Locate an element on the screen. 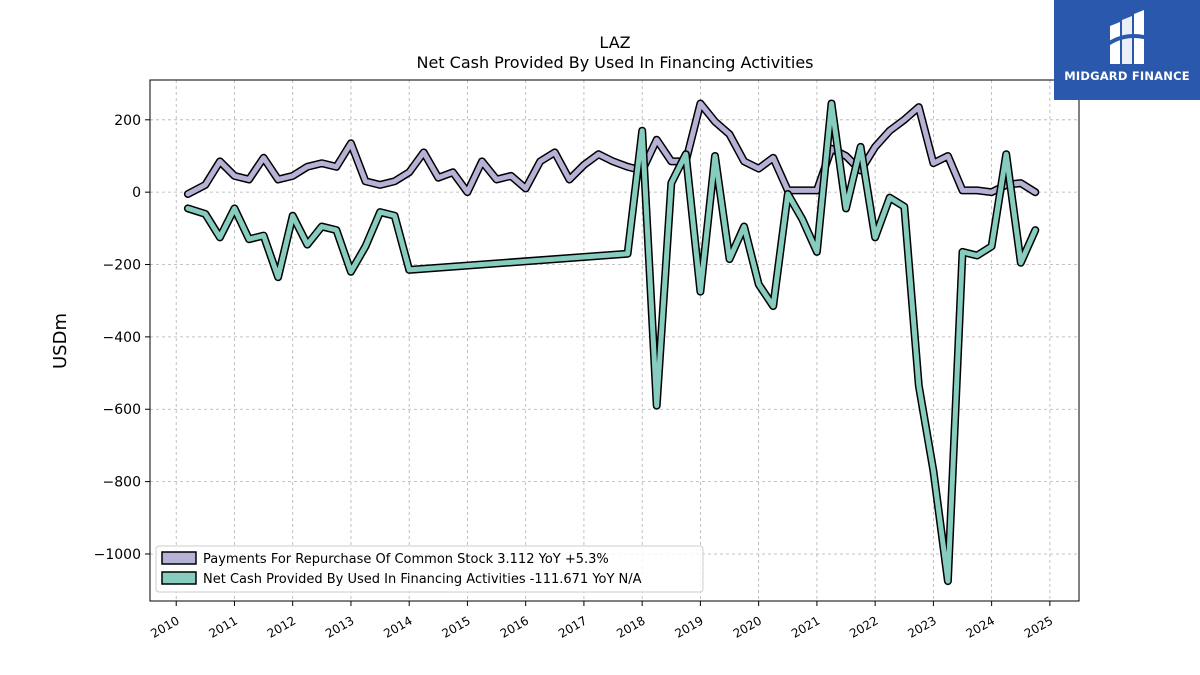  y-tick-label: −200 is located at coordinates (122, 266).